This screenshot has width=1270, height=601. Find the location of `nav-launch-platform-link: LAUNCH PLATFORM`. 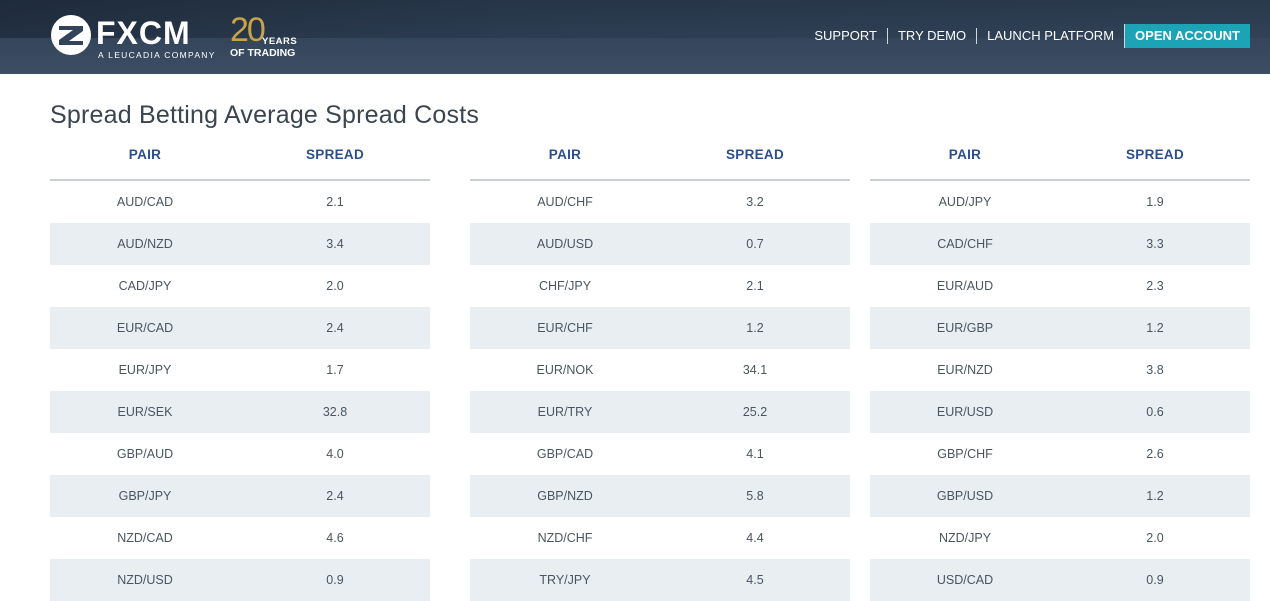

nav-launch-platform-link: LAUNCH PLATFORM is located at coordinates (1050, 36).